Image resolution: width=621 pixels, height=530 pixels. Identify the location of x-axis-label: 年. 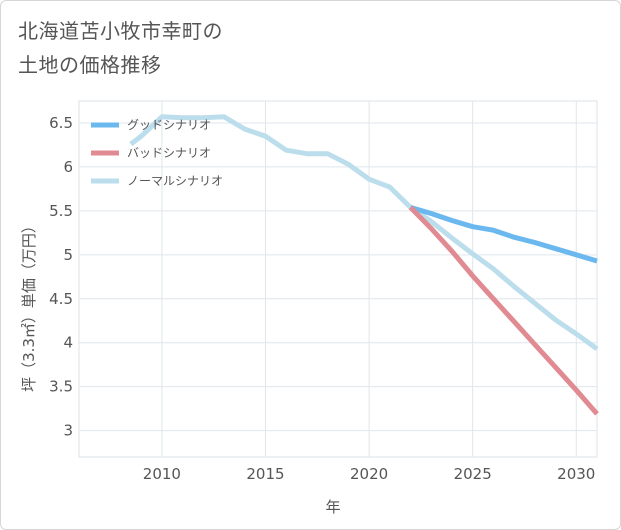
(332, 507).